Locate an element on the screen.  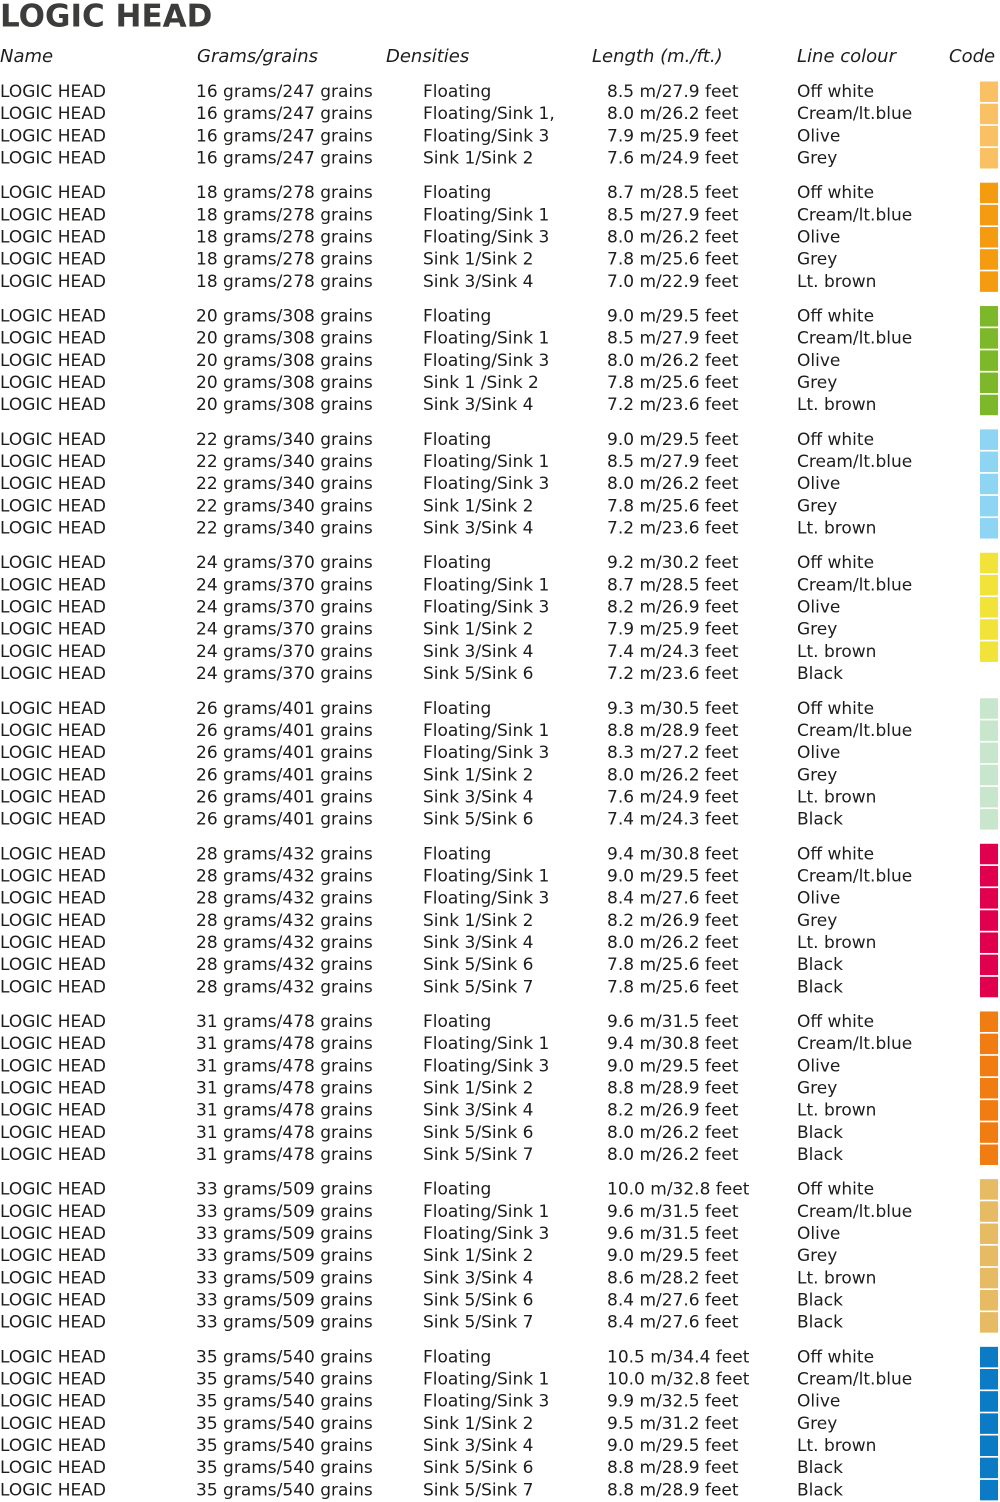
table-cell: Floating/Sink 1, is located at coordinates (489, 114).